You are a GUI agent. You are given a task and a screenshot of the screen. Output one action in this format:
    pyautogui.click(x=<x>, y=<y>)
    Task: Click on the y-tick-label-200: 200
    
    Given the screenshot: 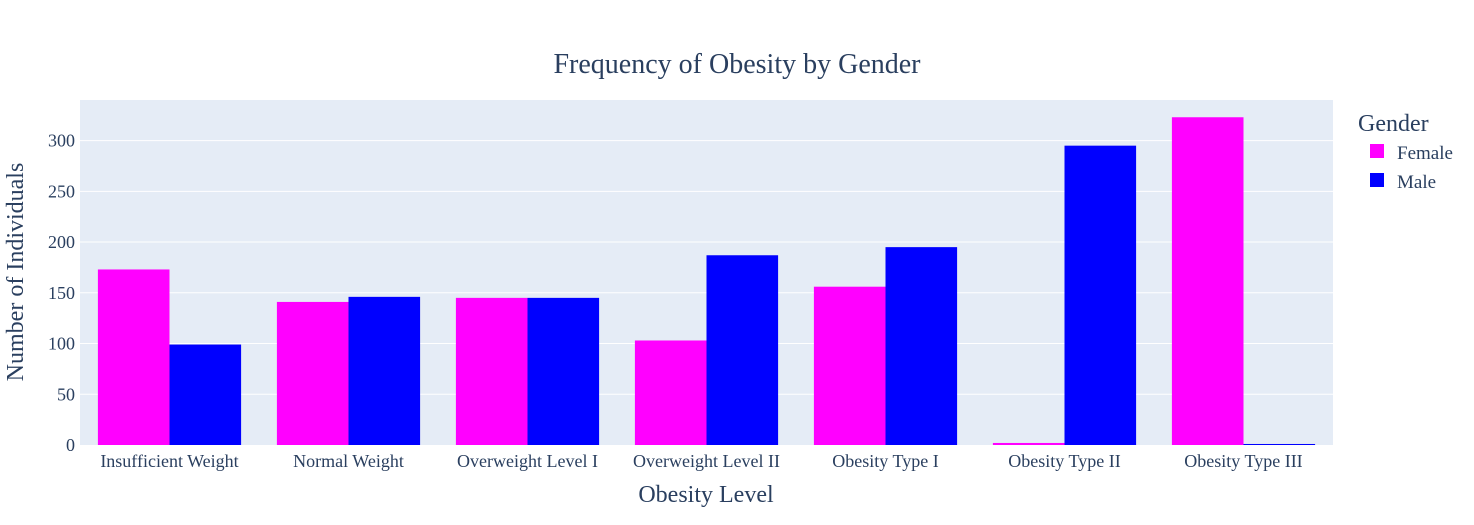 What is the action you would take?
    pyautogui.click(x=61, y=242)
    